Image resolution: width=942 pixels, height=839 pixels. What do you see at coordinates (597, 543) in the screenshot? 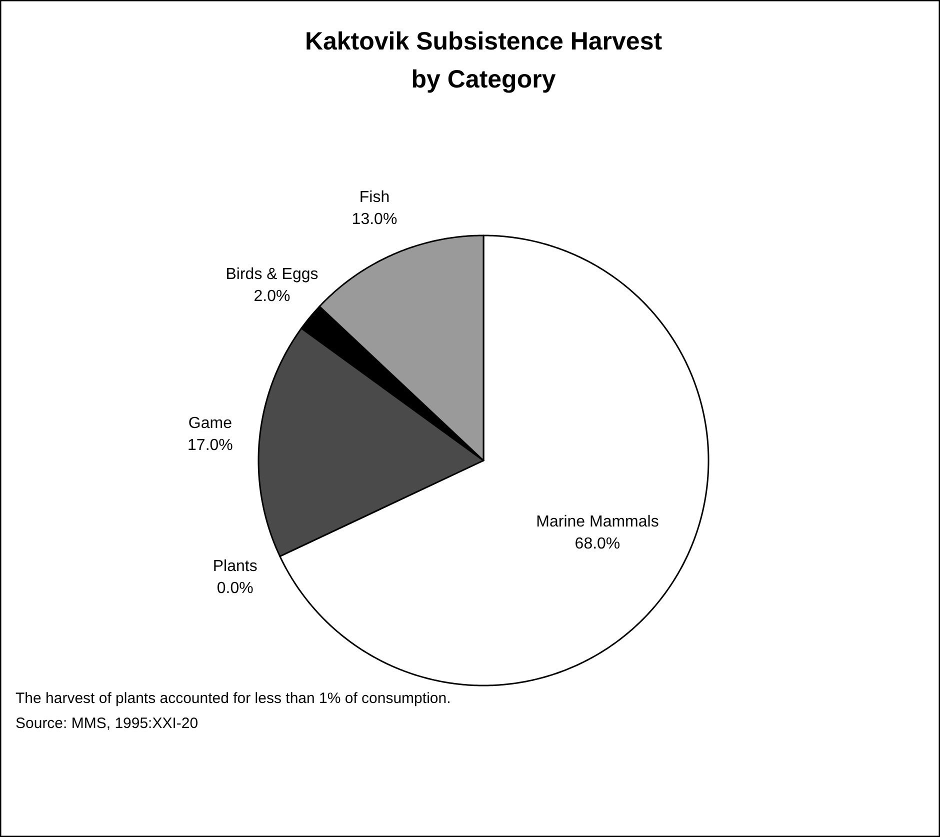
I see `data-label: 68.0%` at bounding box center [597, 543].